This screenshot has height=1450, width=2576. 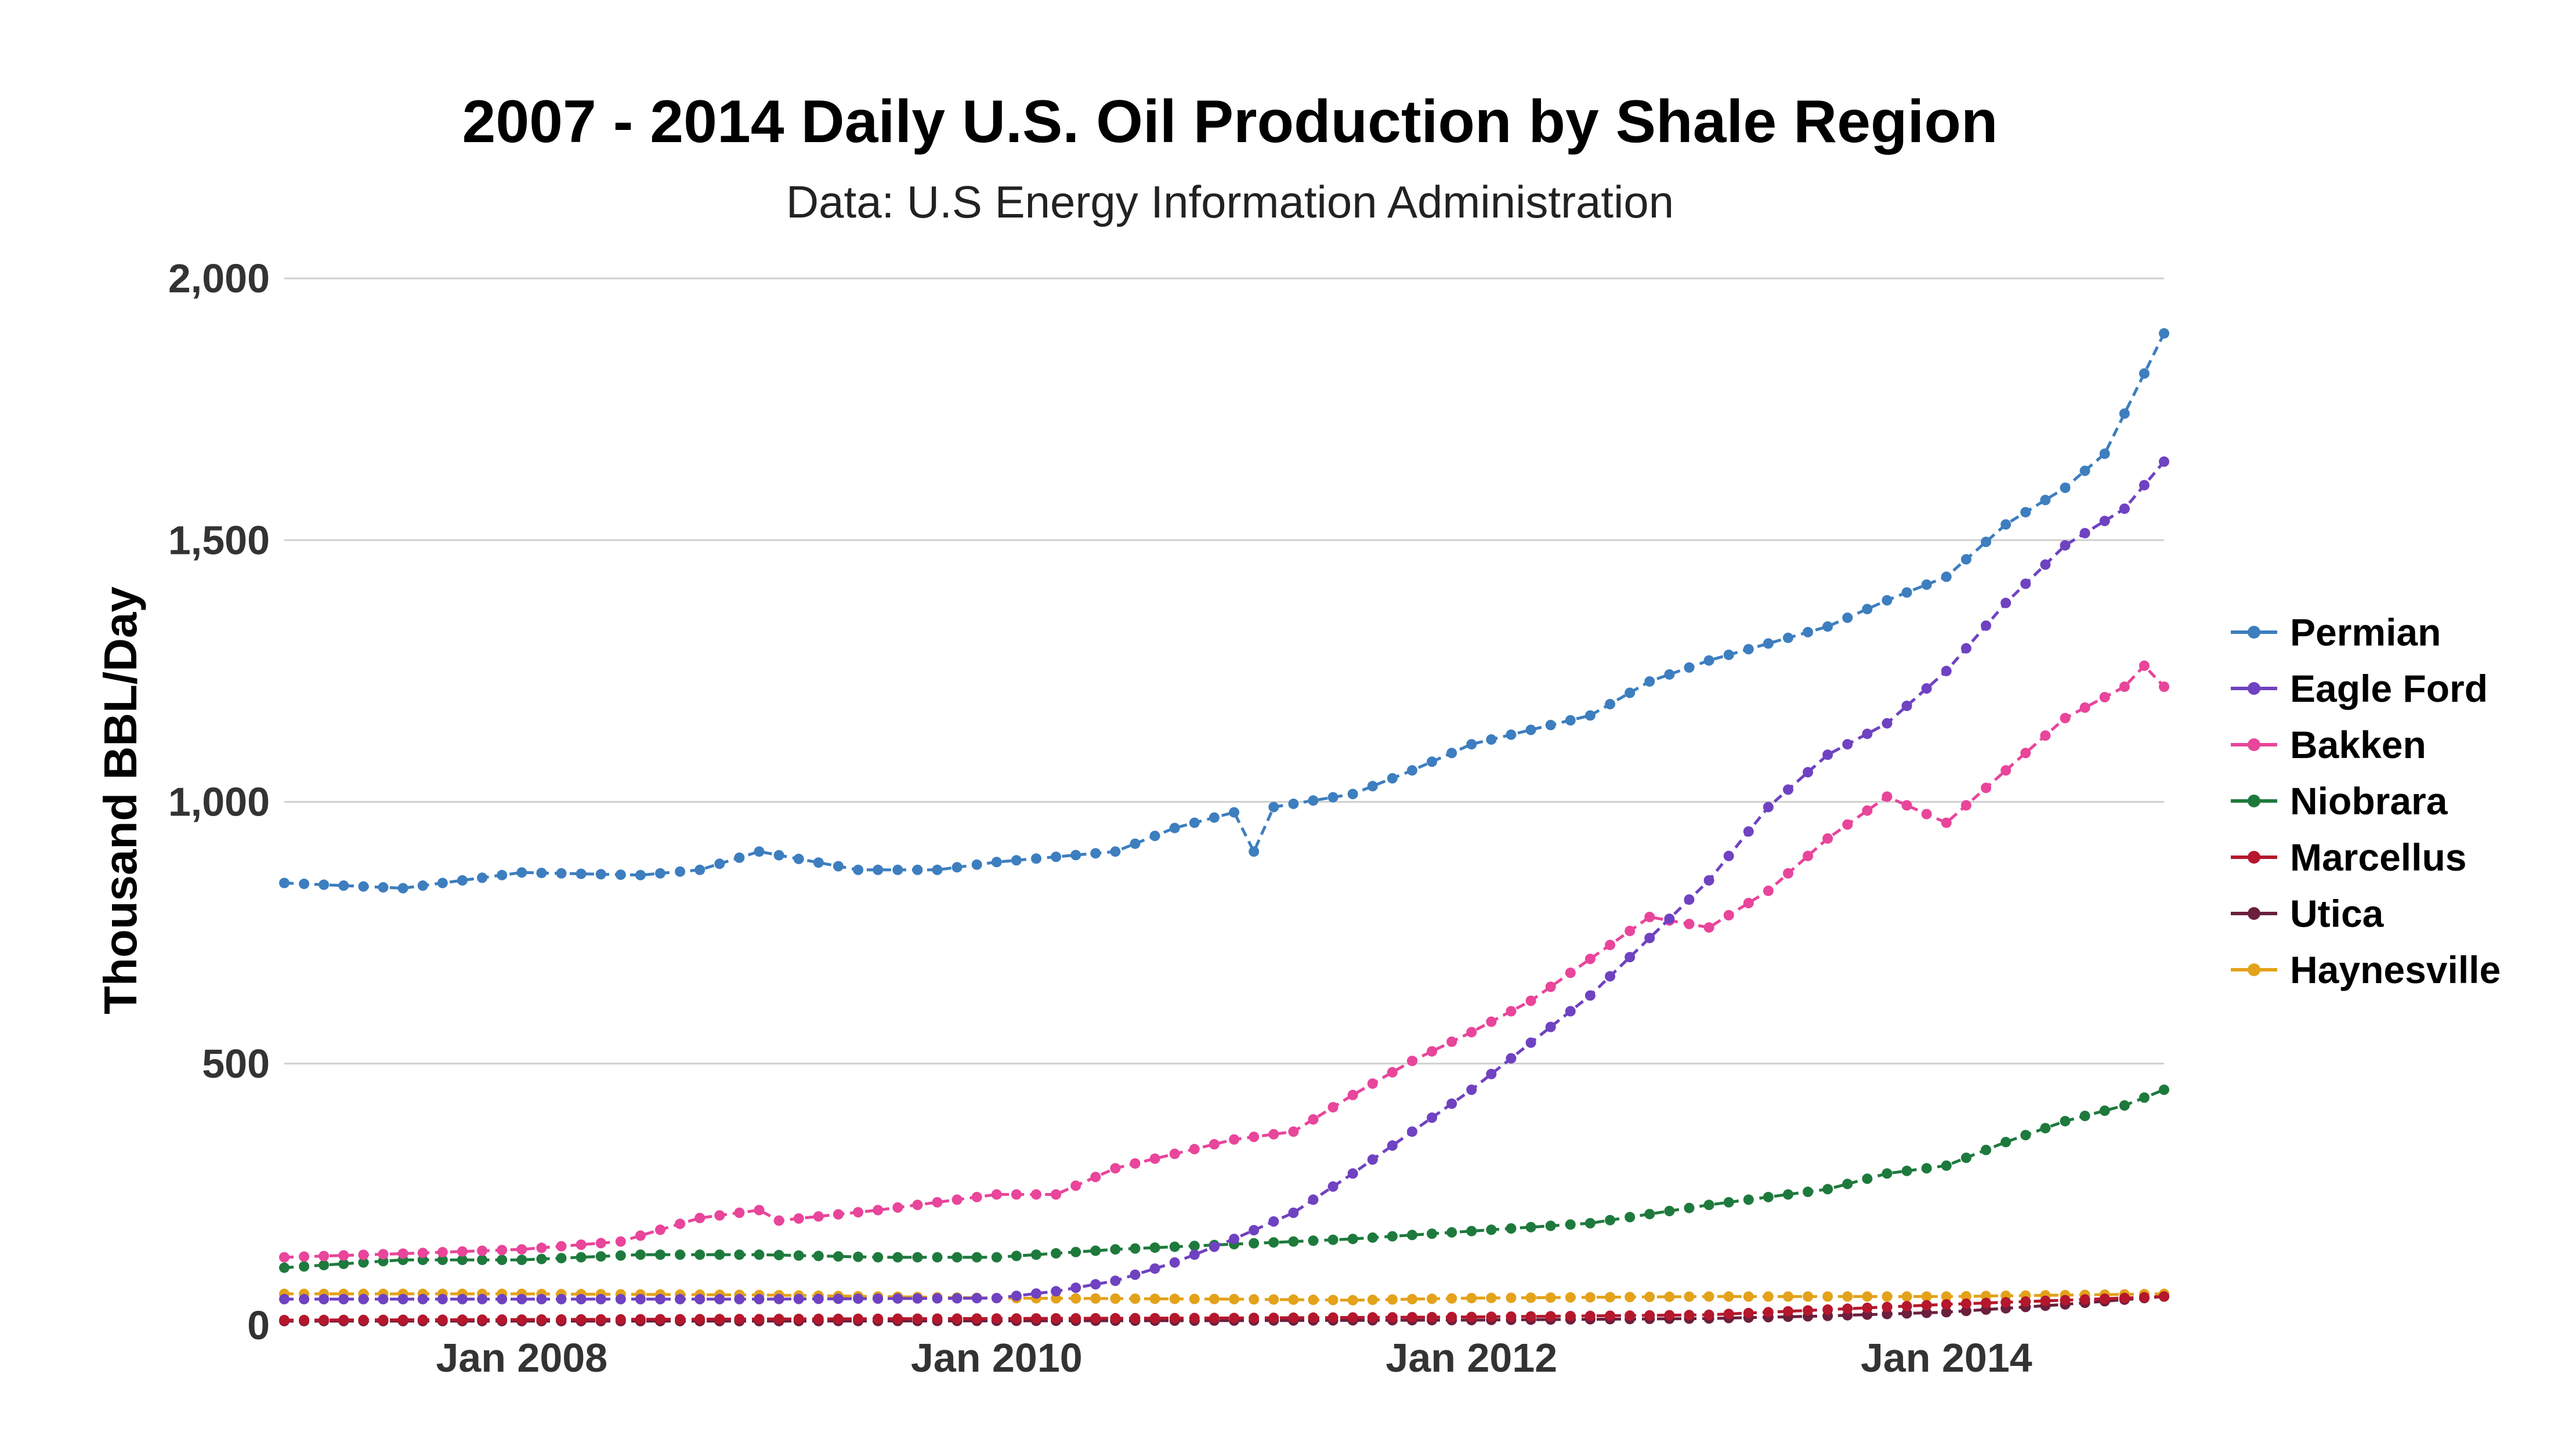 I want to click on legend-item-niobrara: Niobrara, so click(x=2339, y=801).